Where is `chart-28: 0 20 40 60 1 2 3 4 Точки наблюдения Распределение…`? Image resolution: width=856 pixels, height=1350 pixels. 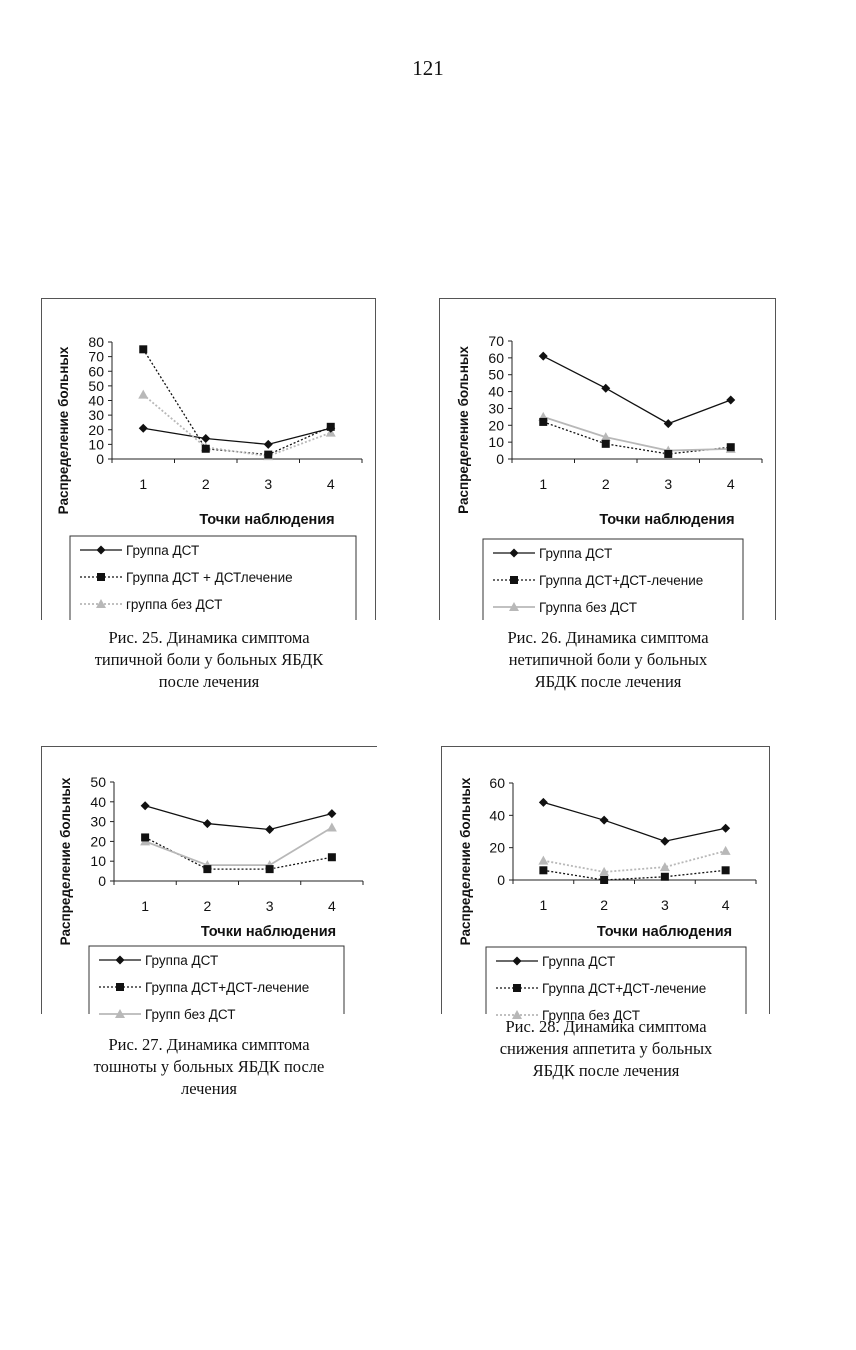 chart-28: 0 20 40 60 1 2 3 4 Точки наблюдения Распределение… is located at coordinates (607, 899).